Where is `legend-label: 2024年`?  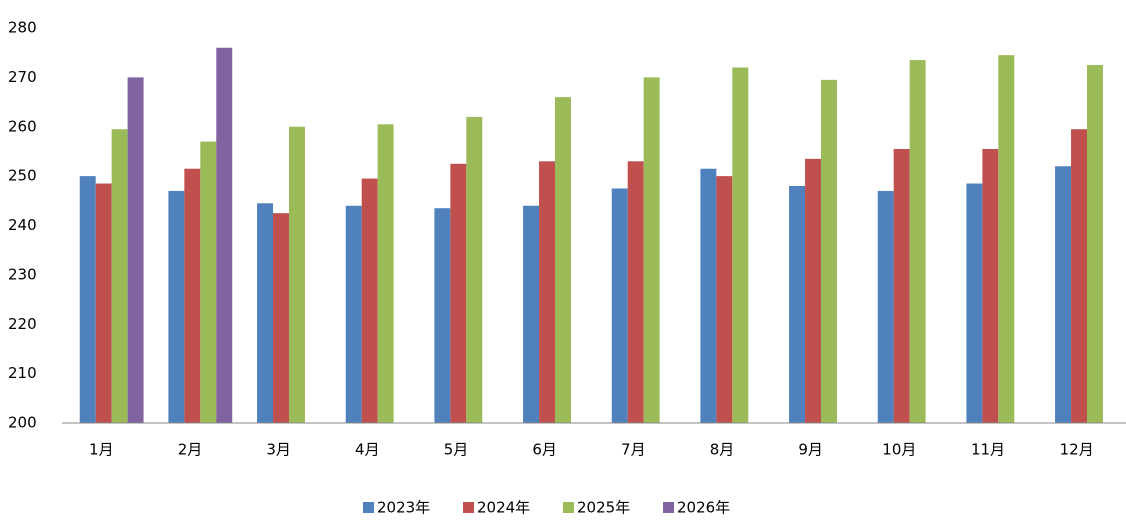 legend-label: 2024年 is located at coordinates (503, 508).